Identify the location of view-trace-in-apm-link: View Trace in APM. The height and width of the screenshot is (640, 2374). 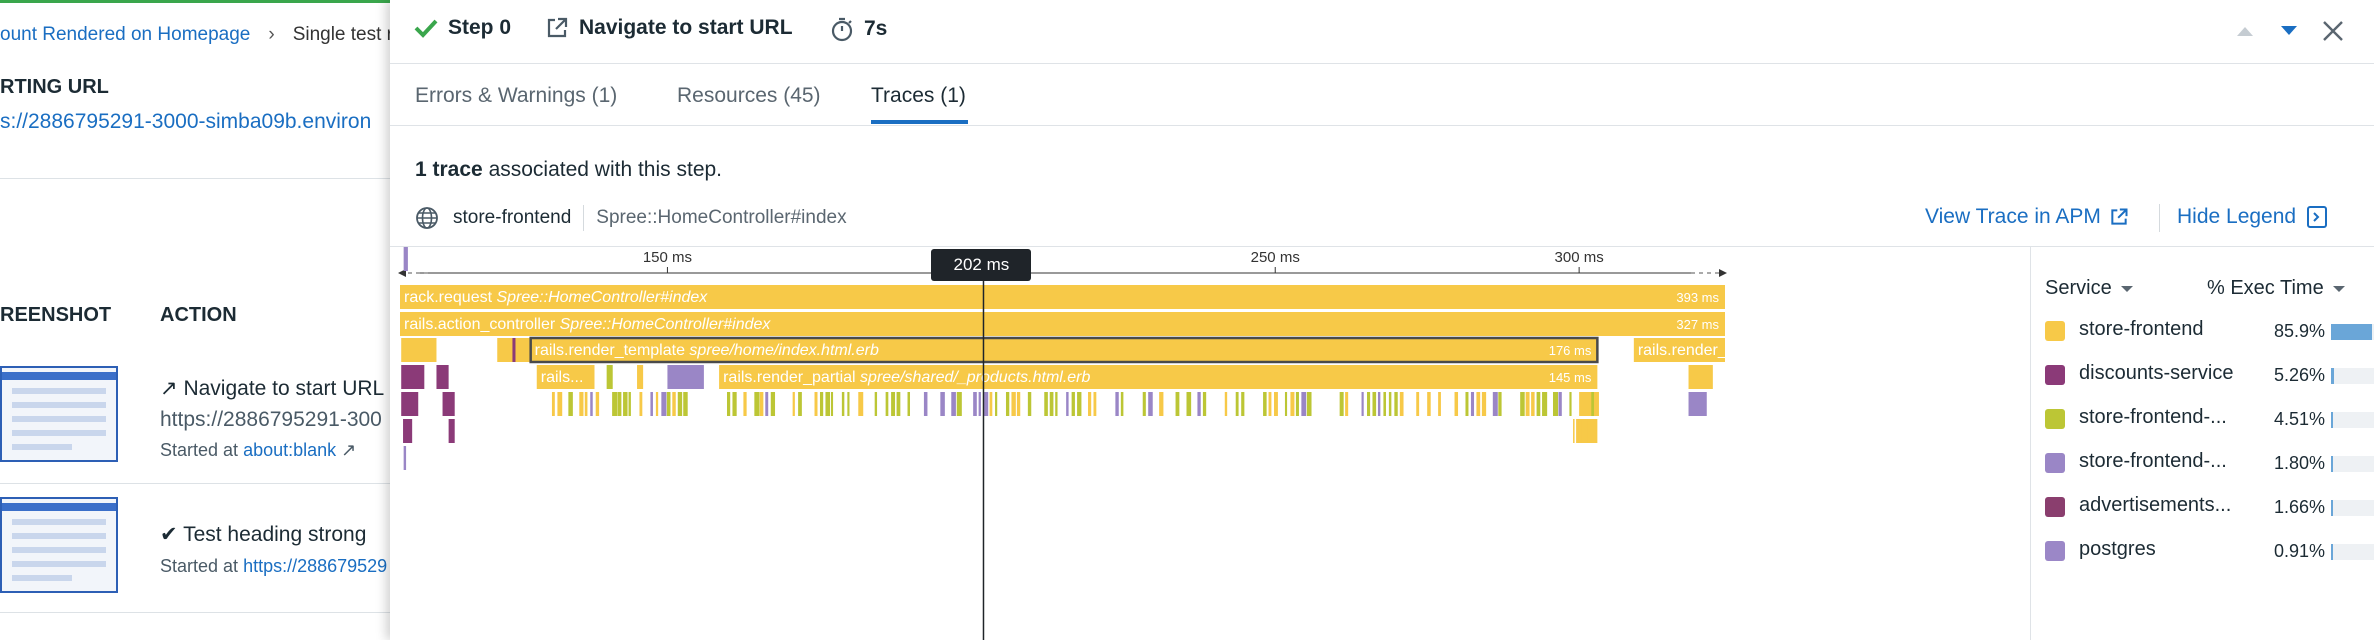
(2027, 217).